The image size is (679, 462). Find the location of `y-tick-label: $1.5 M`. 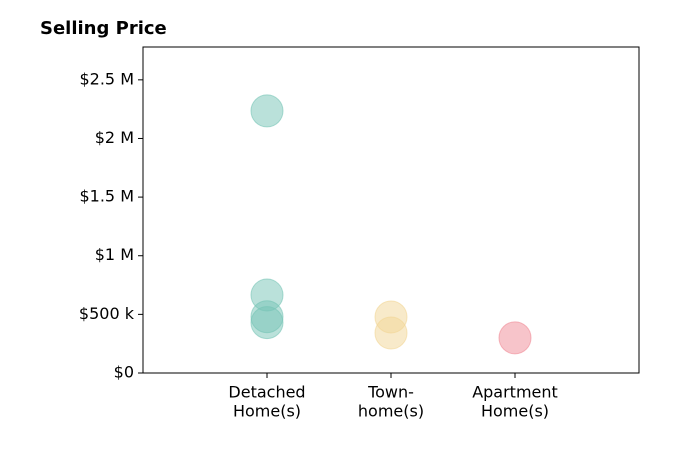

y-tick-label: $1.5 M is located at coordinates (106, 196).